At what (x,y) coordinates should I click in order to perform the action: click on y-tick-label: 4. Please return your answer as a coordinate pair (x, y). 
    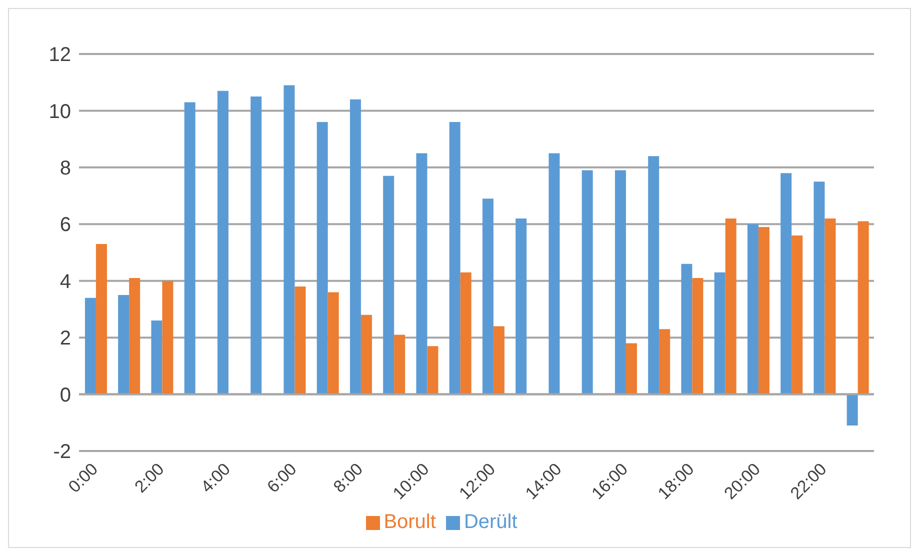
    Looking at the image, I should click on (65, 281).